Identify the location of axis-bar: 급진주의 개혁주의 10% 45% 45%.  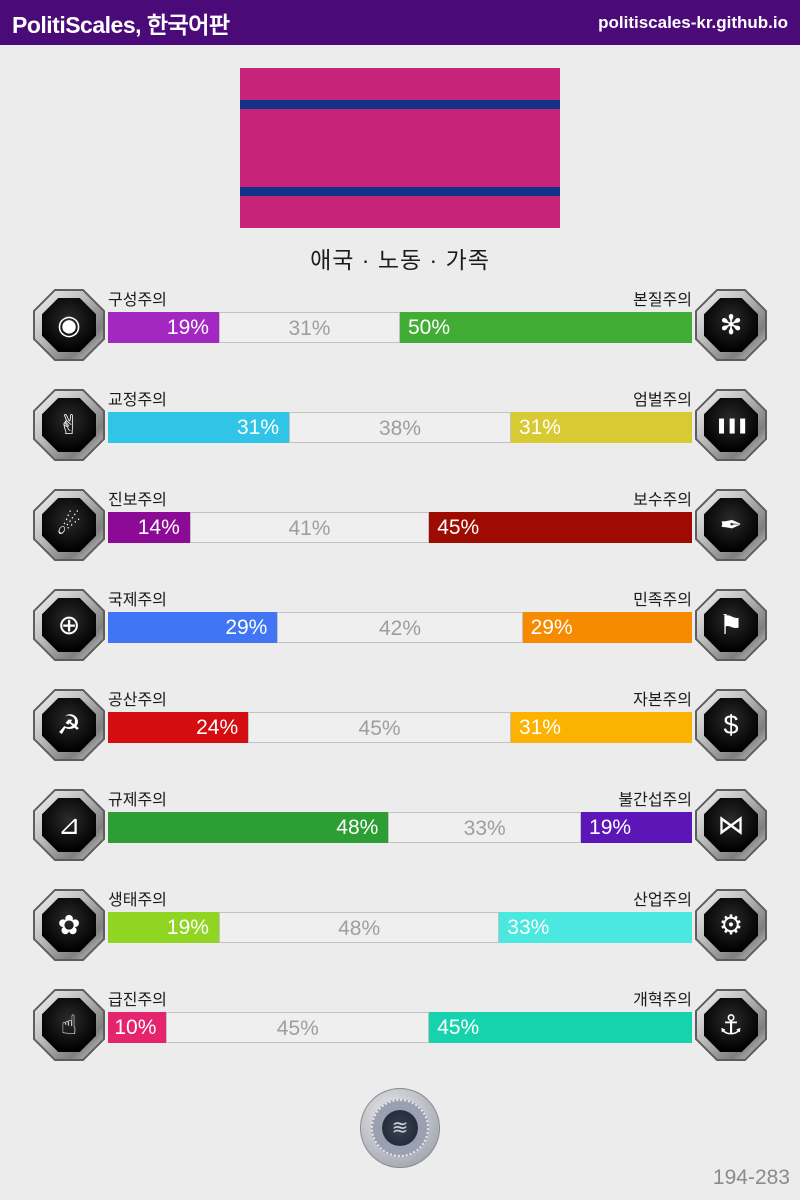
(400, 1016).